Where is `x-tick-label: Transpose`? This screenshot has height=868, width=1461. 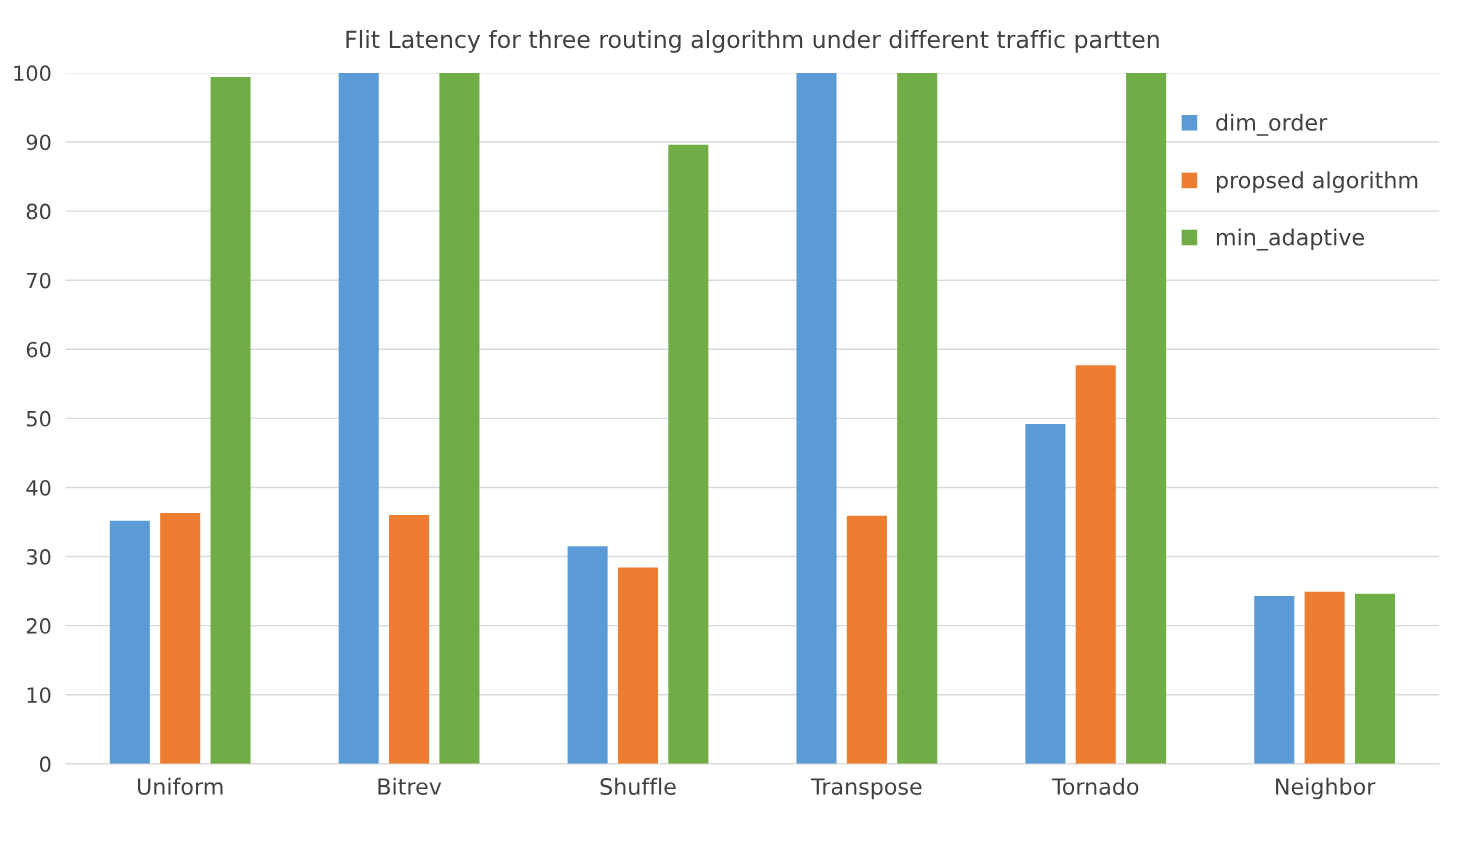
x-tick-label: Transpose is located at coordinates (866, 789).